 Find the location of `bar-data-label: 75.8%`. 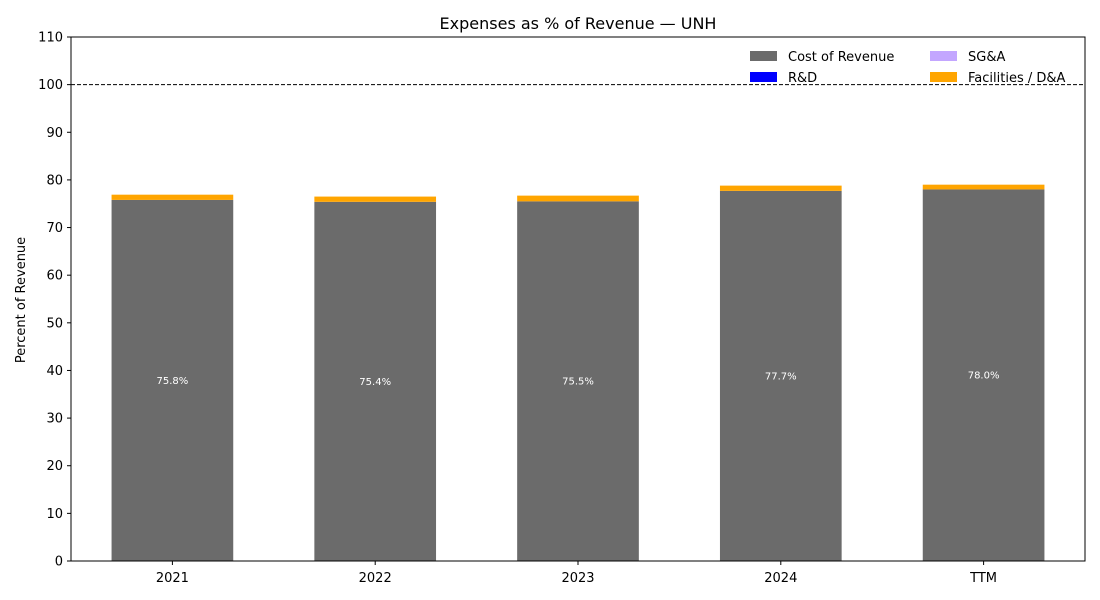

bar-data-label: 75.8% is located at coordinates (173, 381).